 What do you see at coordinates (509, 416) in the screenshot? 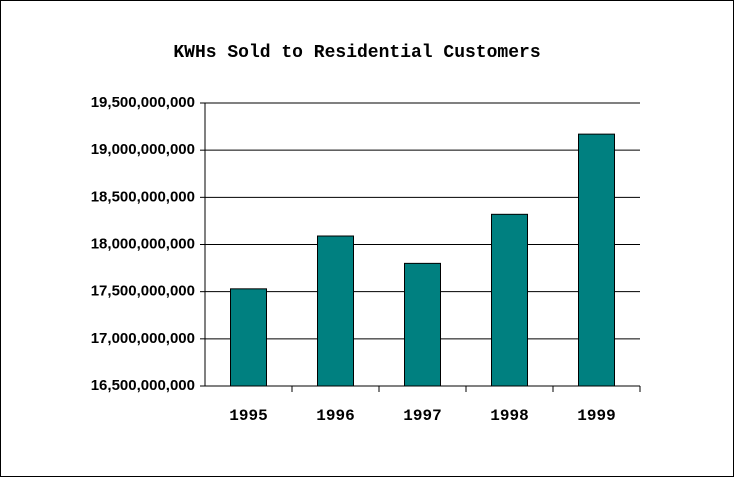
I see `x-tick-label: 1998` at bounding box center [509, 416].